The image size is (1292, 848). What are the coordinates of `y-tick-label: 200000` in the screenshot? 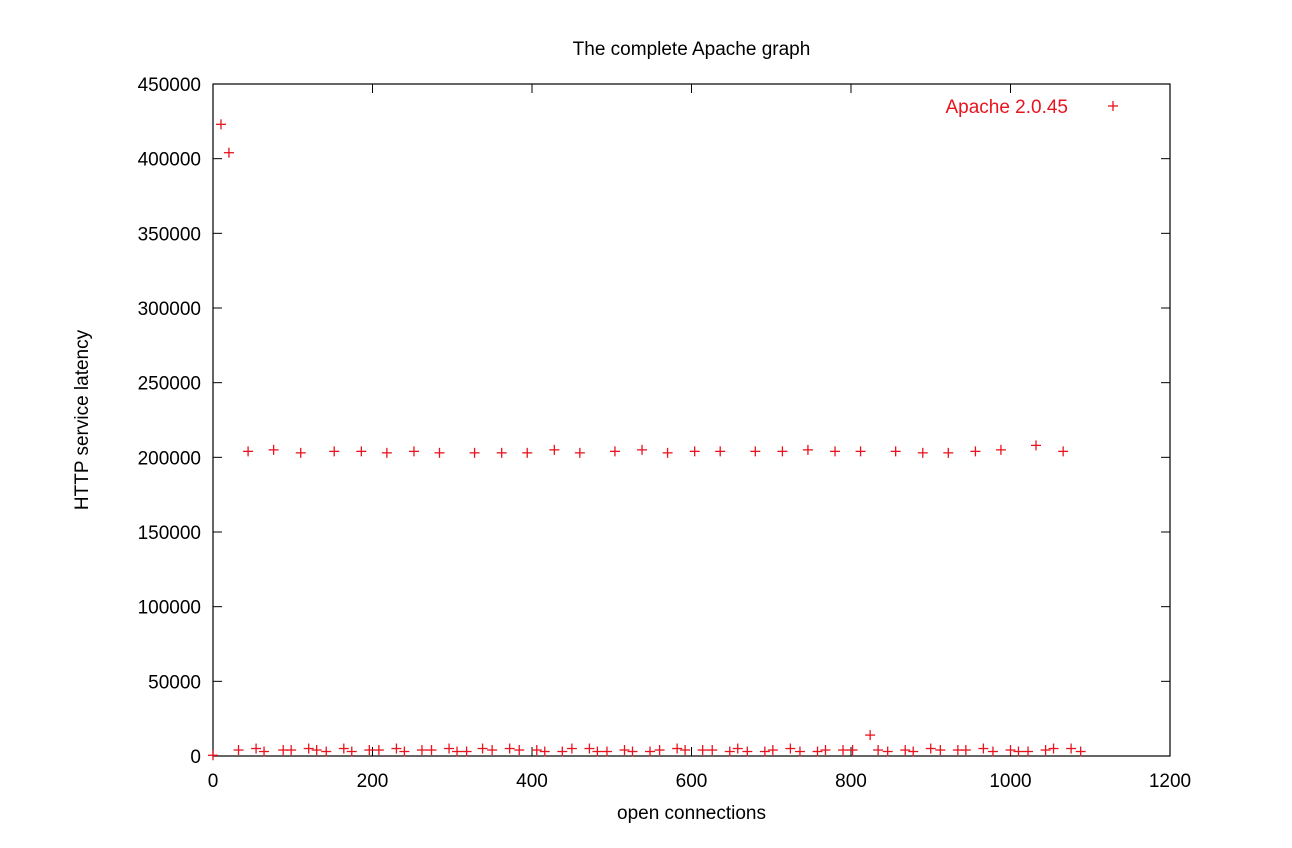 It's located at (169, 458).